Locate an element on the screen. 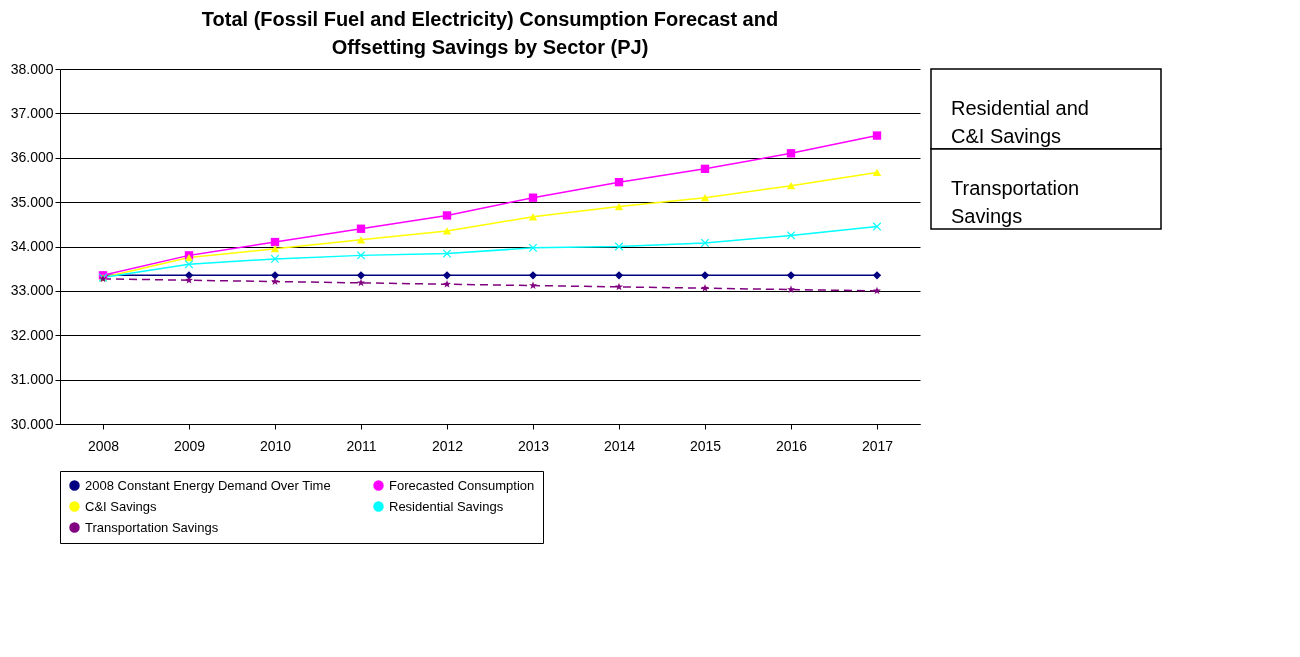 The image size is (1300, 657). text: Transportation Savings is located at coordinates (1015, 202).